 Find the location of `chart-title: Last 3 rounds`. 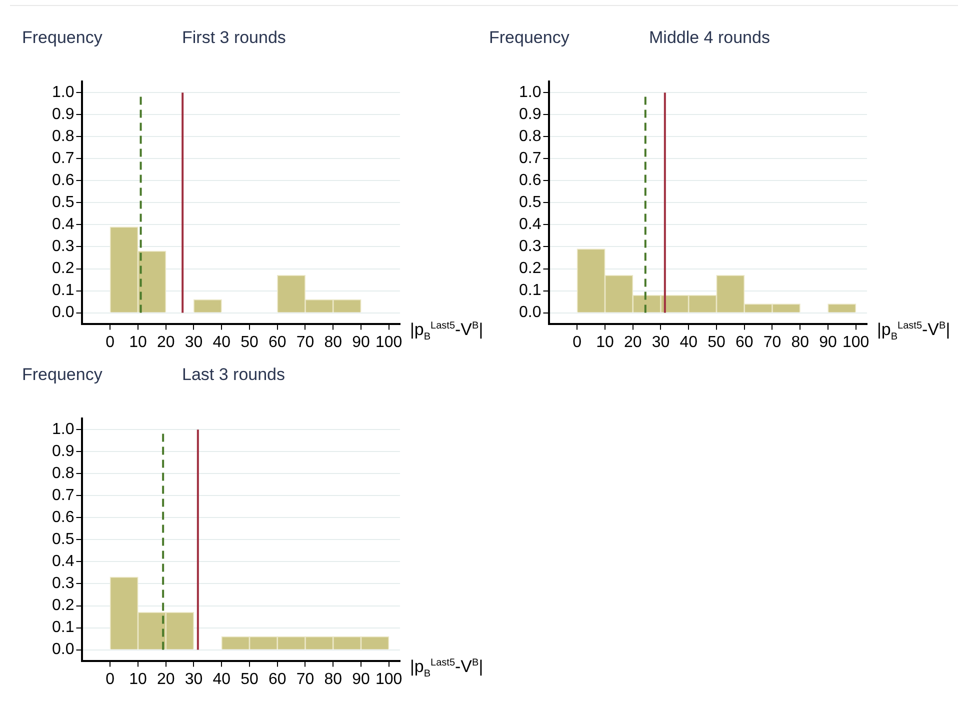

chart-title: Last 3 rounds is located at coordinates (234, 375).